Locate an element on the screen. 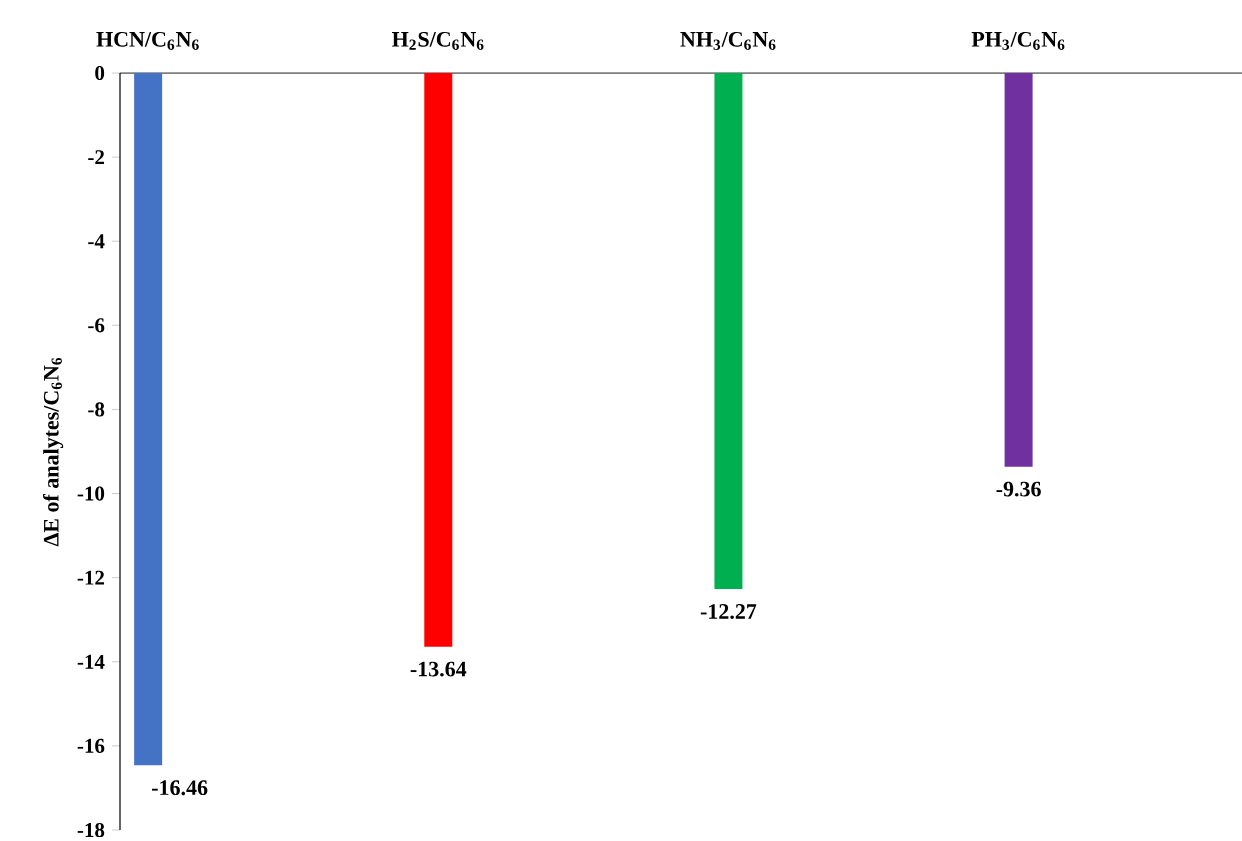  y-tick-label: -10 is located at coordinates (91, 493).